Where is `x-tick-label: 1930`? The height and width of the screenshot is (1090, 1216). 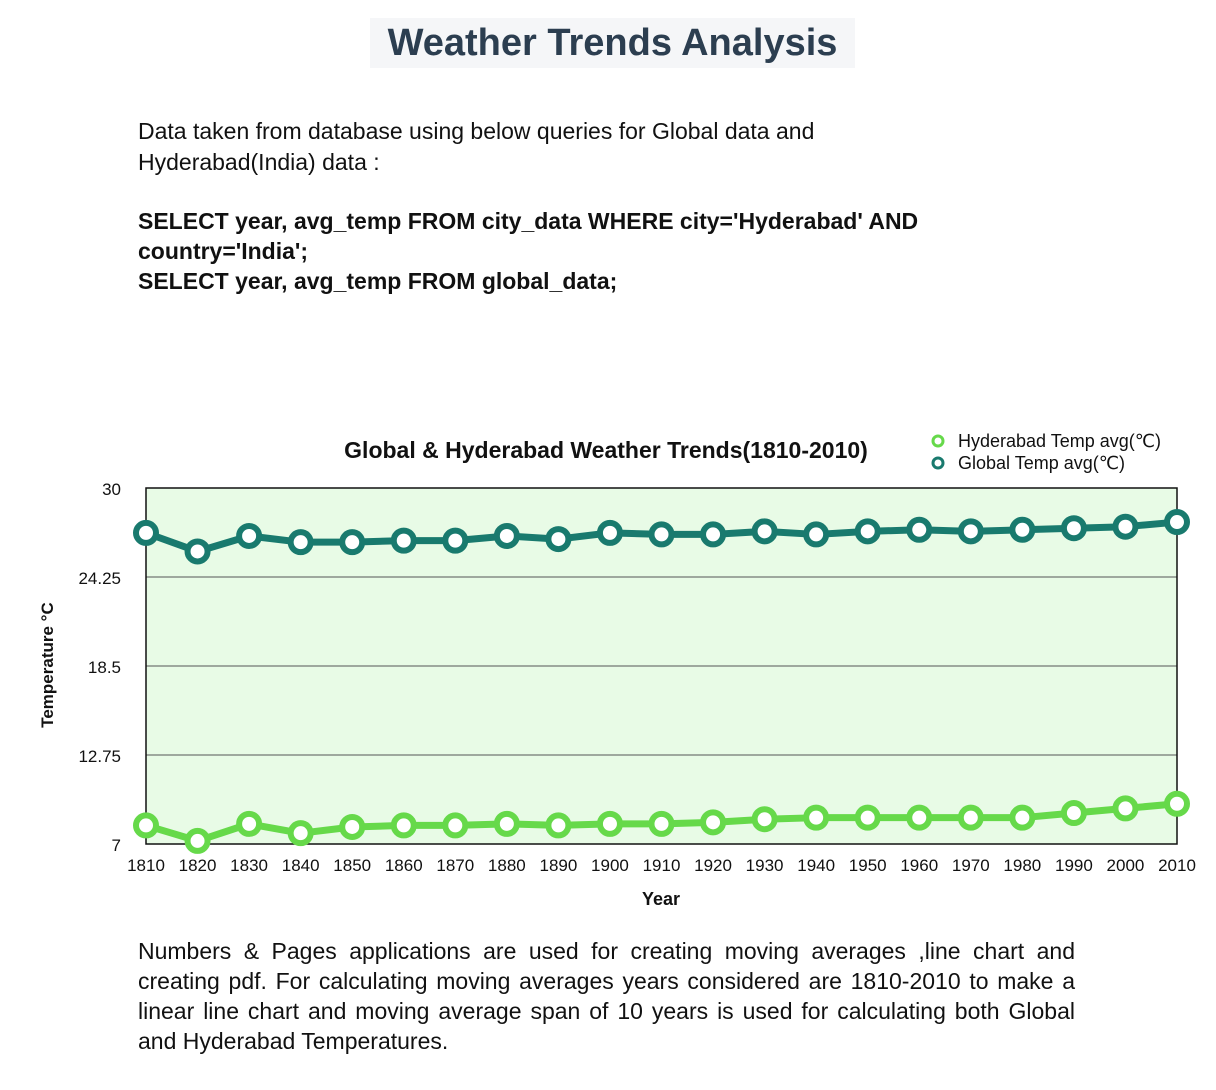 x-tick-label: 1930 is located at coordinates (765, 865).